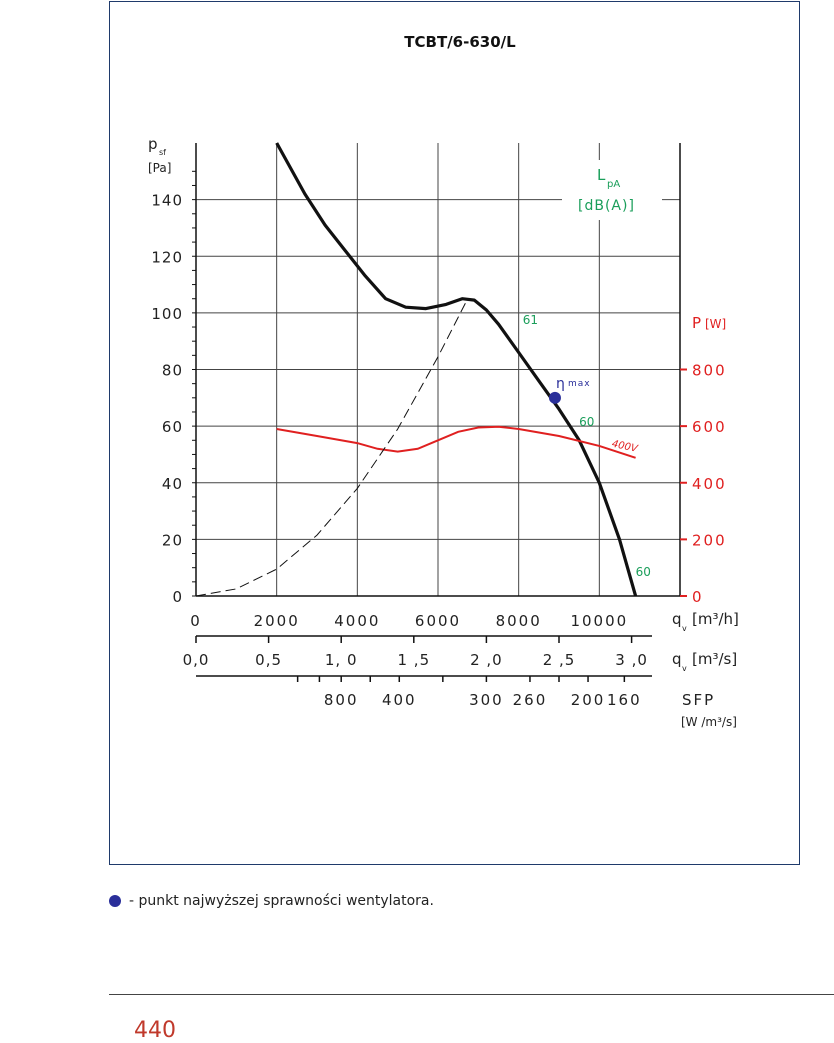 The image size is (834, 1043). What do you see at coordinates (399, 700) in the screenshot?
I see `sfp-tick-label: 400` at bounding box center [399, 700].